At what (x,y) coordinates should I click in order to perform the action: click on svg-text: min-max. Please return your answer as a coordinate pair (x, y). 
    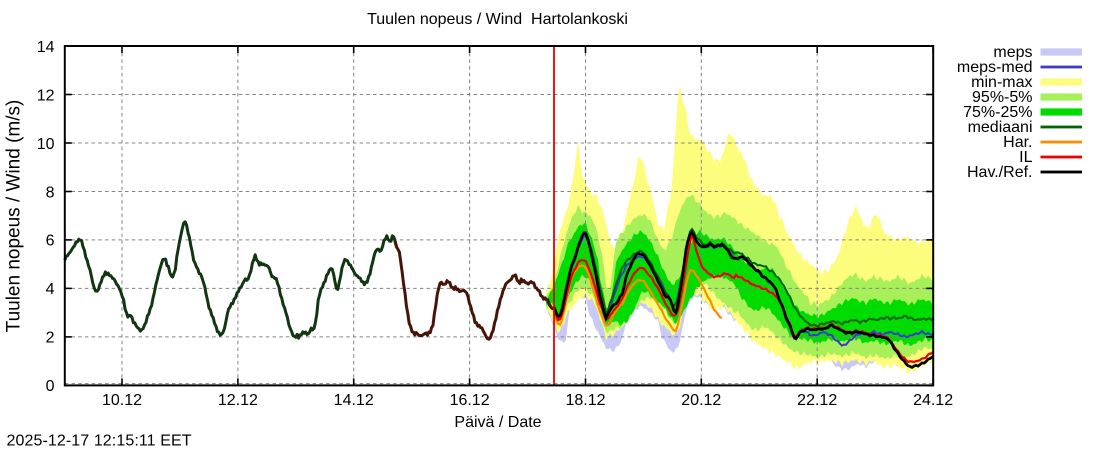
    Looking at the image, I should click on (1001, 82).